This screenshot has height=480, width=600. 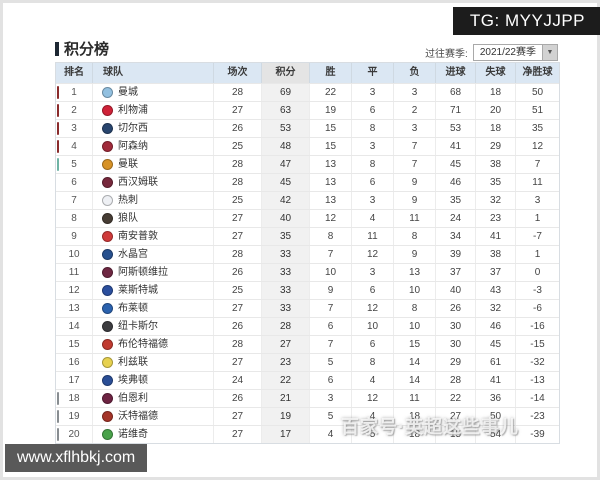 I want to click on table-row: 2 利物浦 27 63 19 6 2 71 20 51, so click(x=307, y=110).